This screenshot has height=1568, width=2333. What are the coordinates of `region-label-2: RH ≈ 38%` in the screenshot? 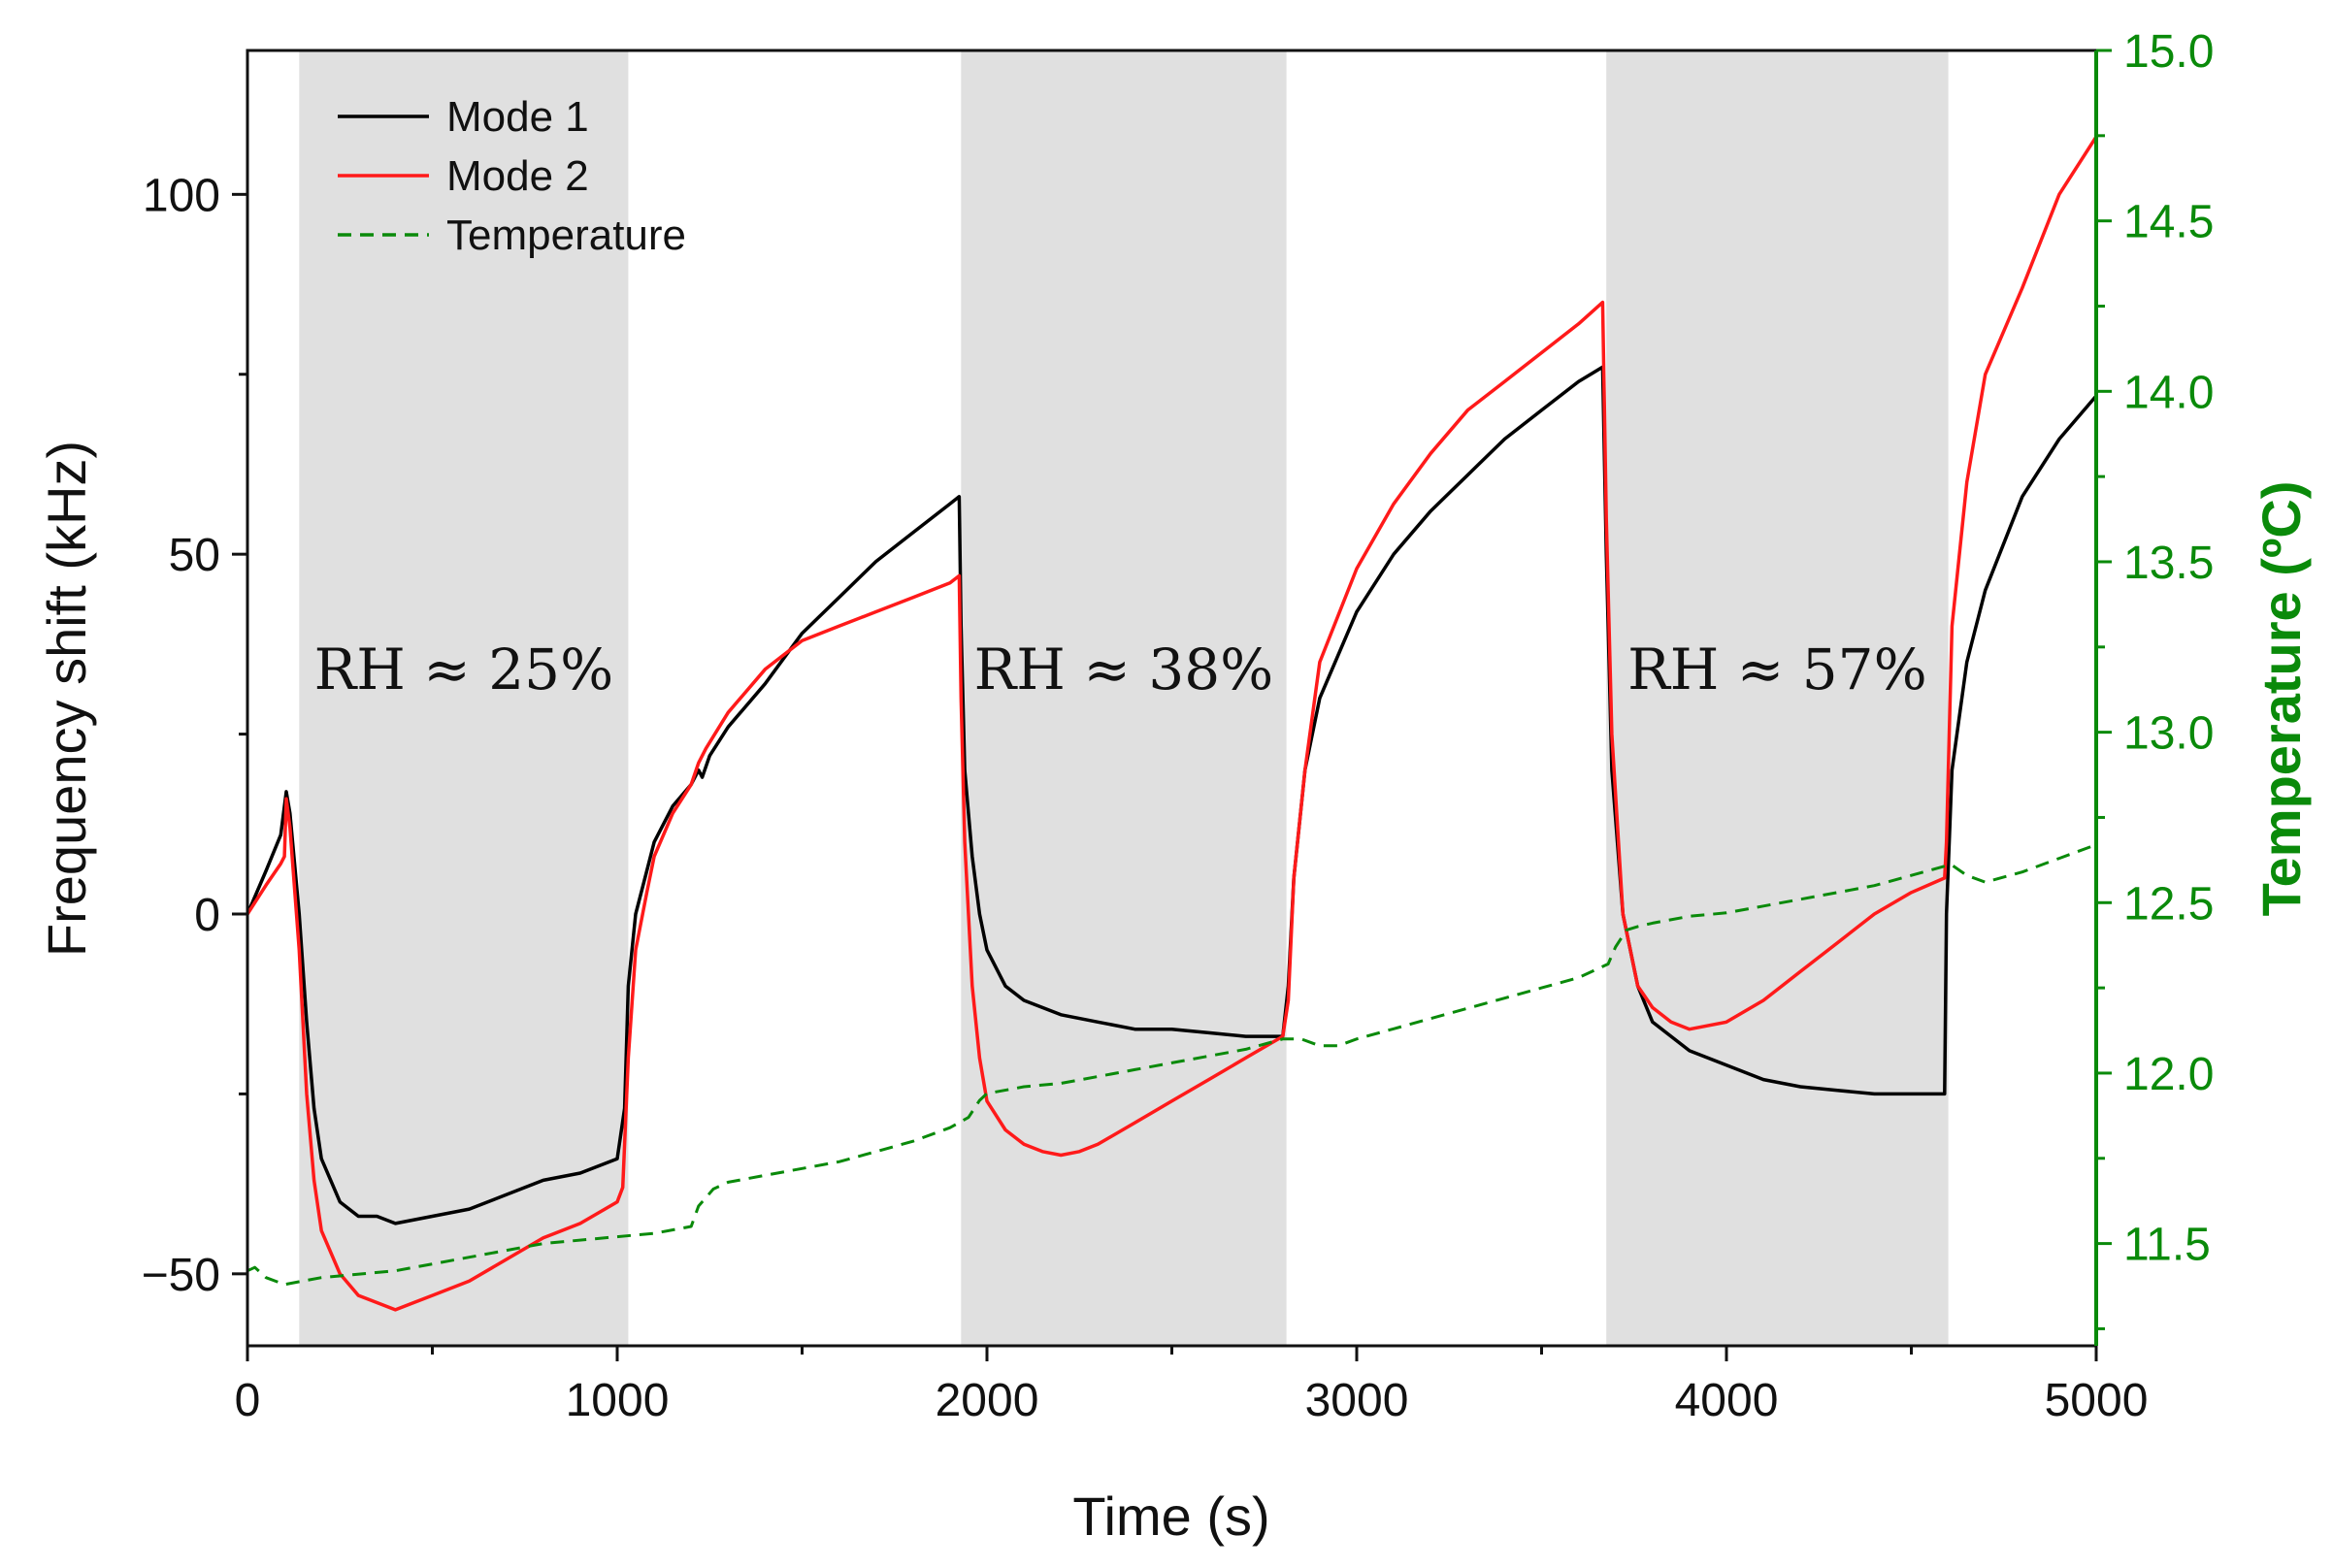 It's located at (1124, 669).